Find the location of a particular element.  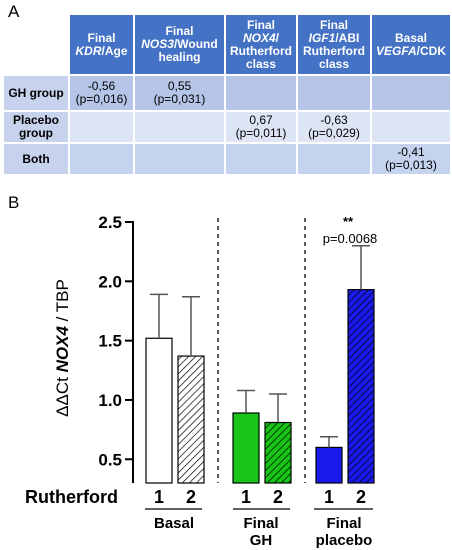

header-line: Basal is located at coordinates (411, 37).